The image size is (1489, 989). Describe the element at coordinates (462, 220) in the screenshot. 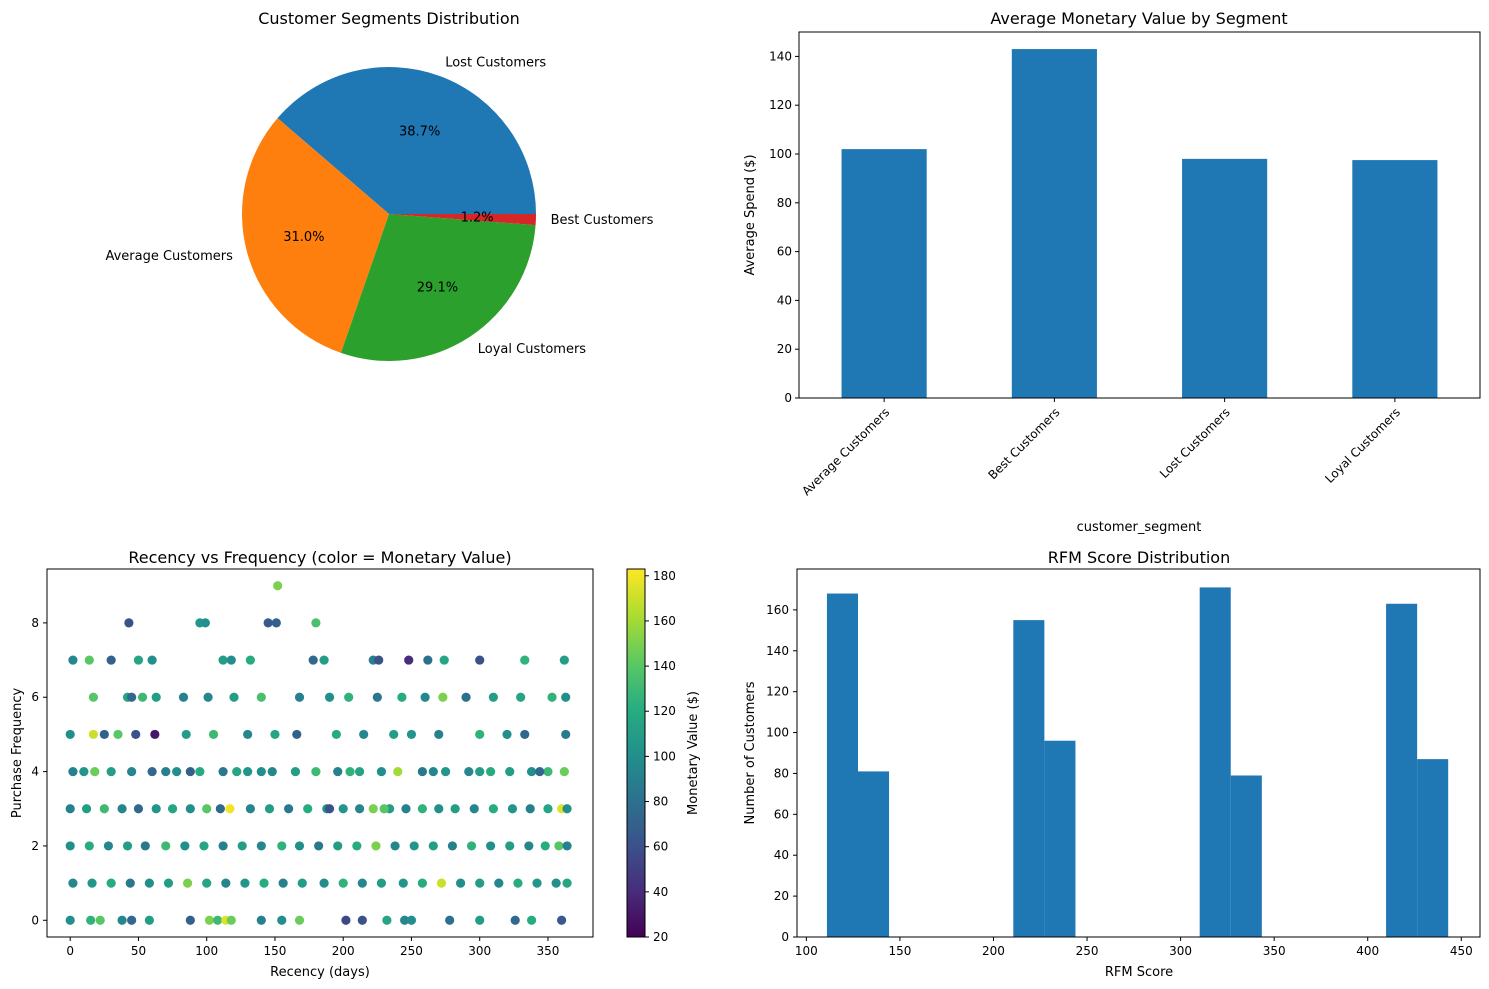

I see `pie-slice-best-customers` at that location.